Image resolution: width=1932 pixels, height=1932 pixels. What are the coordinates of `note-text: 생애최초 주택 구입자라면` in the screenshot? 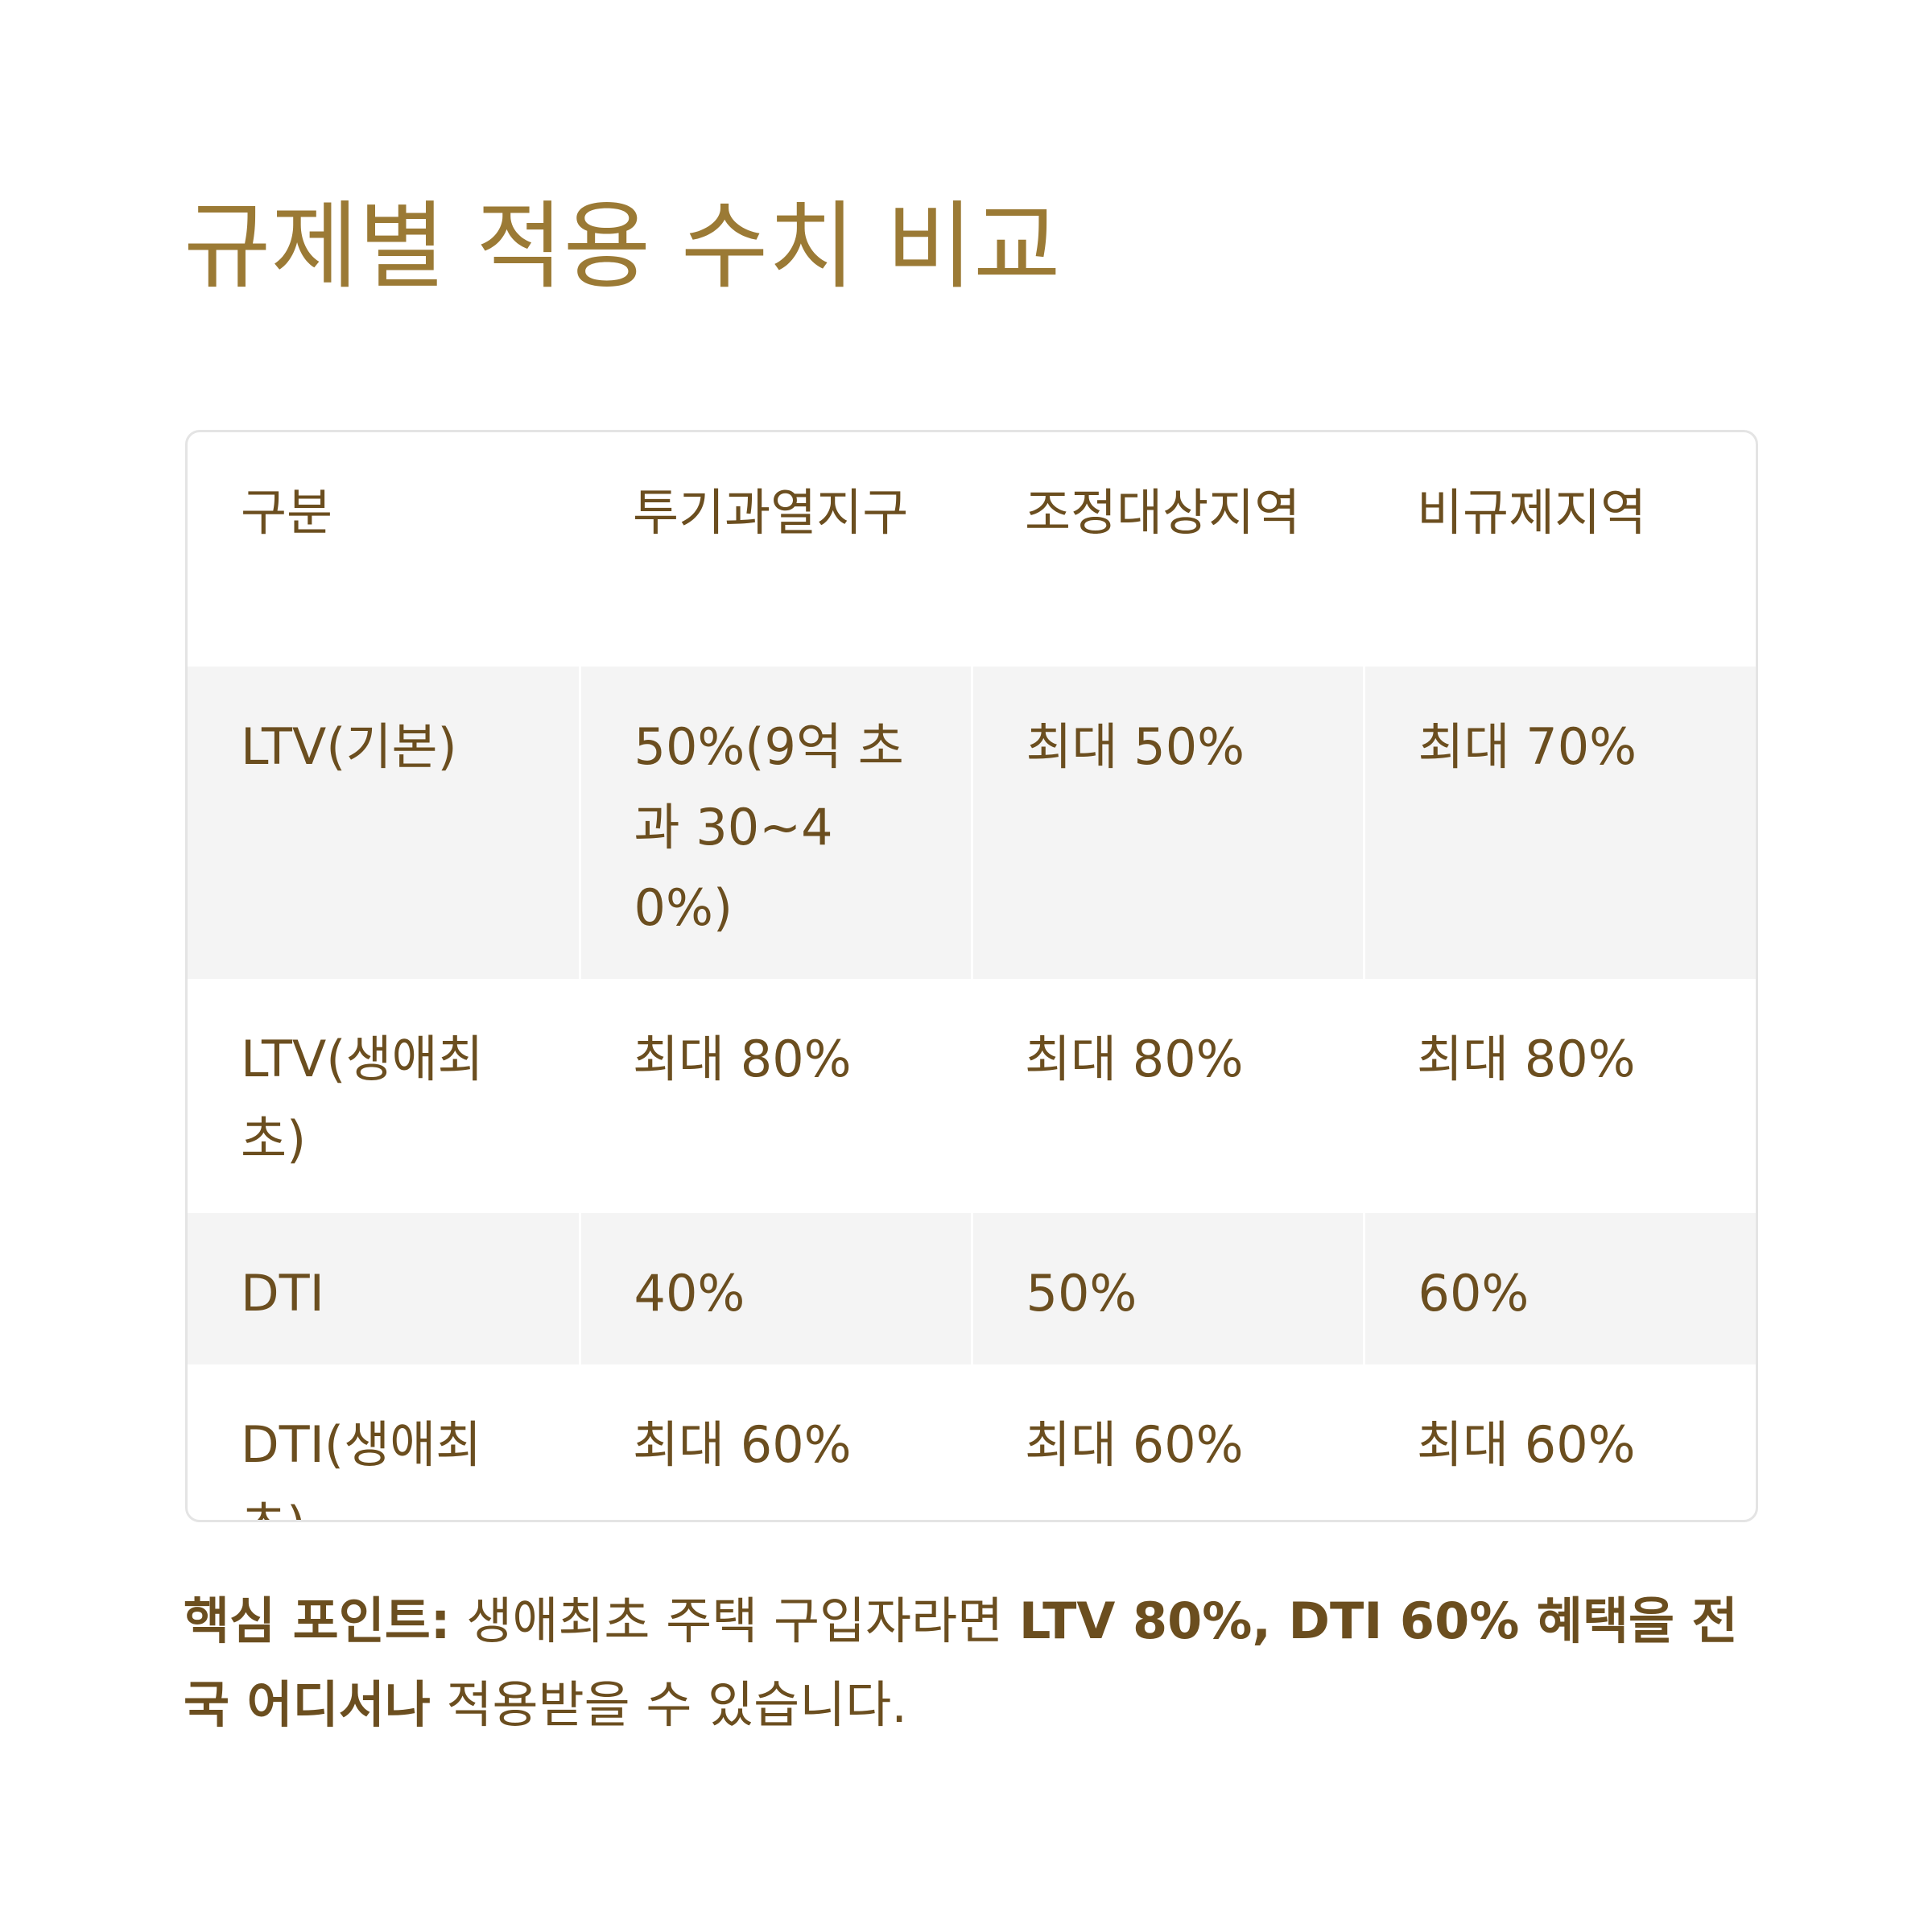 It's located at (734, 1620).